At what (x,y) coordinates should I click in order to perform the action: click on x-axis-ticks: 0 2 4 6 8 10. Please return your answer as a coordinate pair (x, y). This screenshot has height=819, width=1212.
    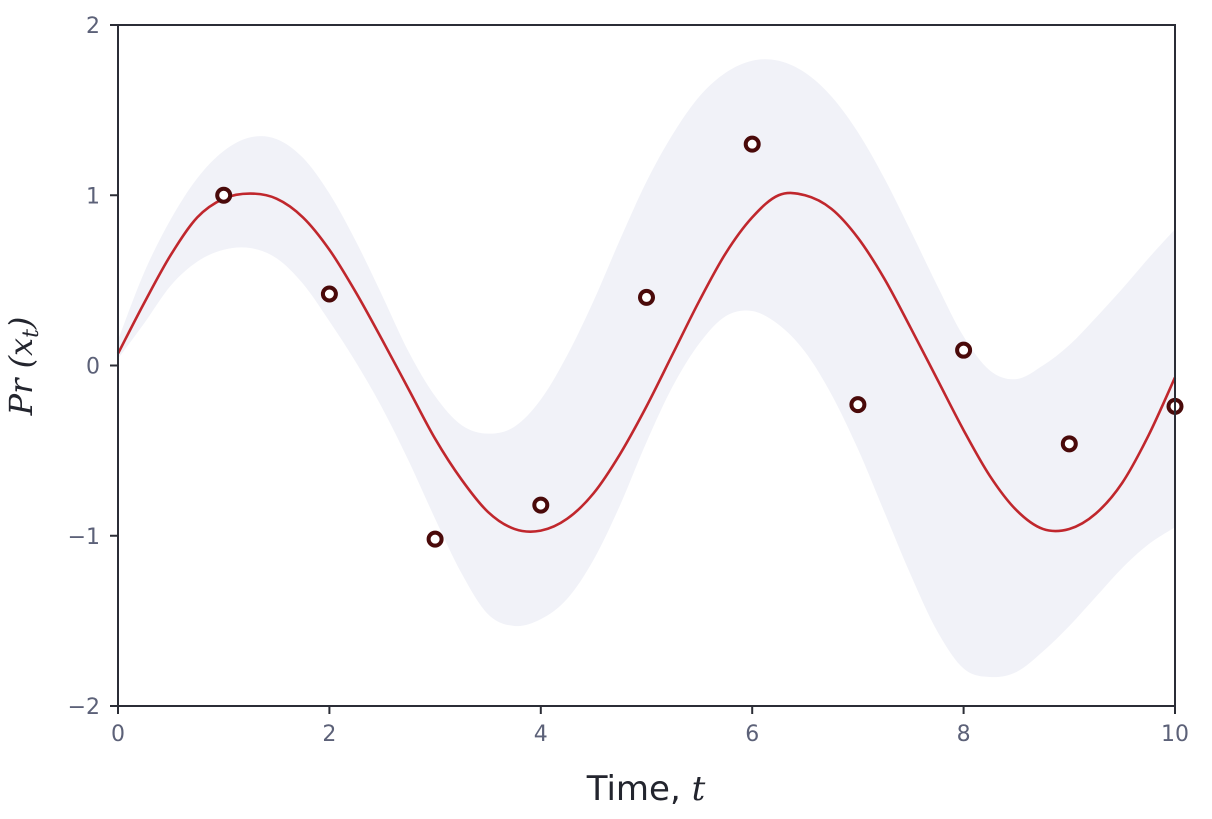
    Looking at the image, I should click on (650, 726).